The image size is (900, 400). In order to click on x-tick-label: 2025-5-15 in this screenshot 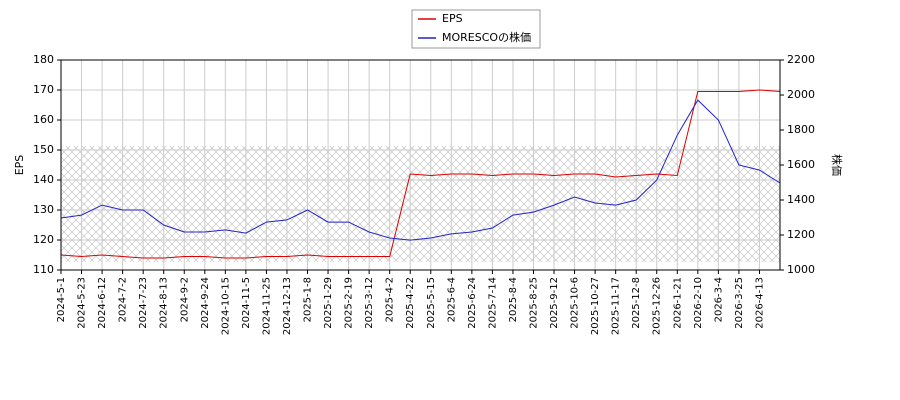, I will do `click(431, 303)`.